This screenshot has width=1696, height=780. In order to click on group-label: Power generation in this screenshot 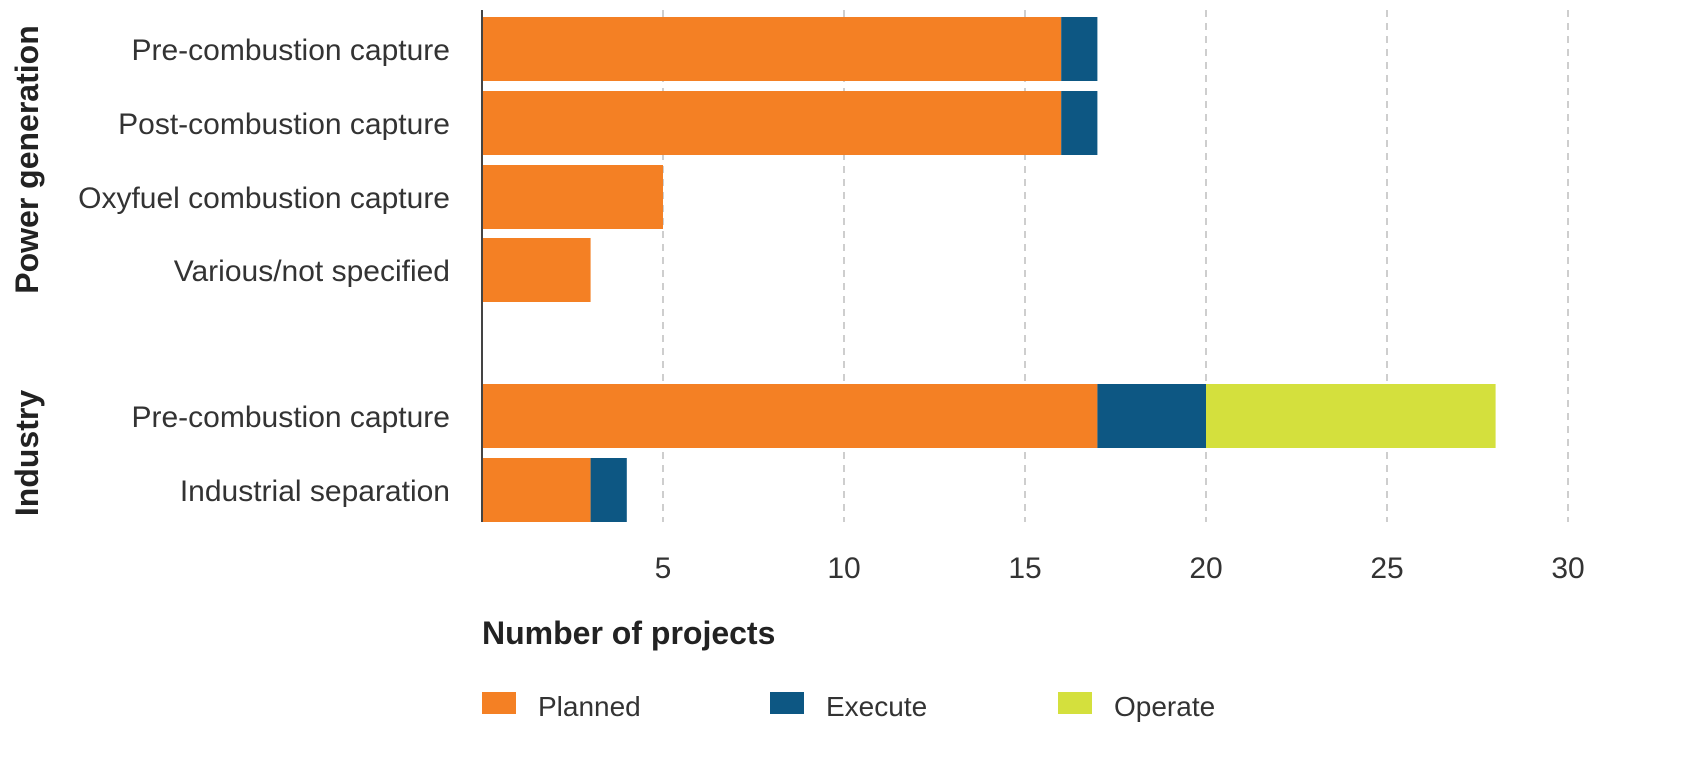, I will do `click(27, 159)`.